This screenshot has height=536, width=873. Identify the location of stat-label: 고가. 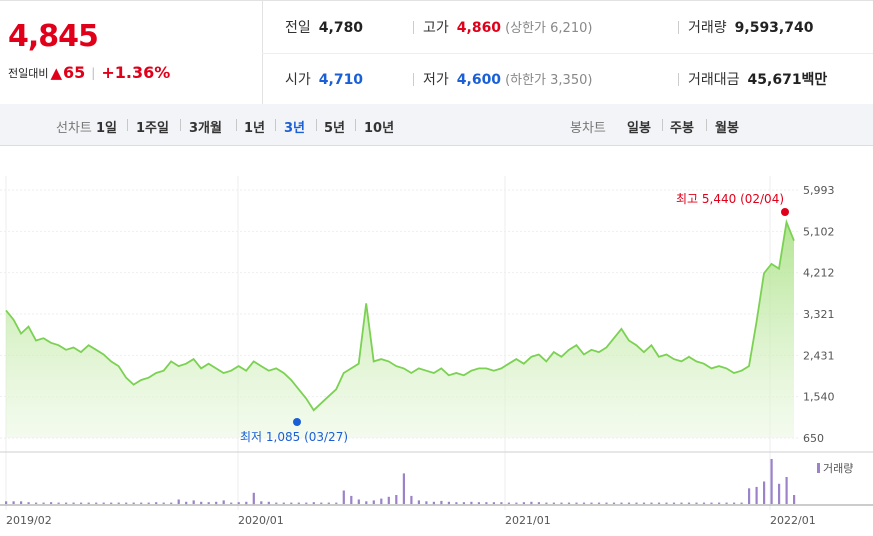
(436, 28).